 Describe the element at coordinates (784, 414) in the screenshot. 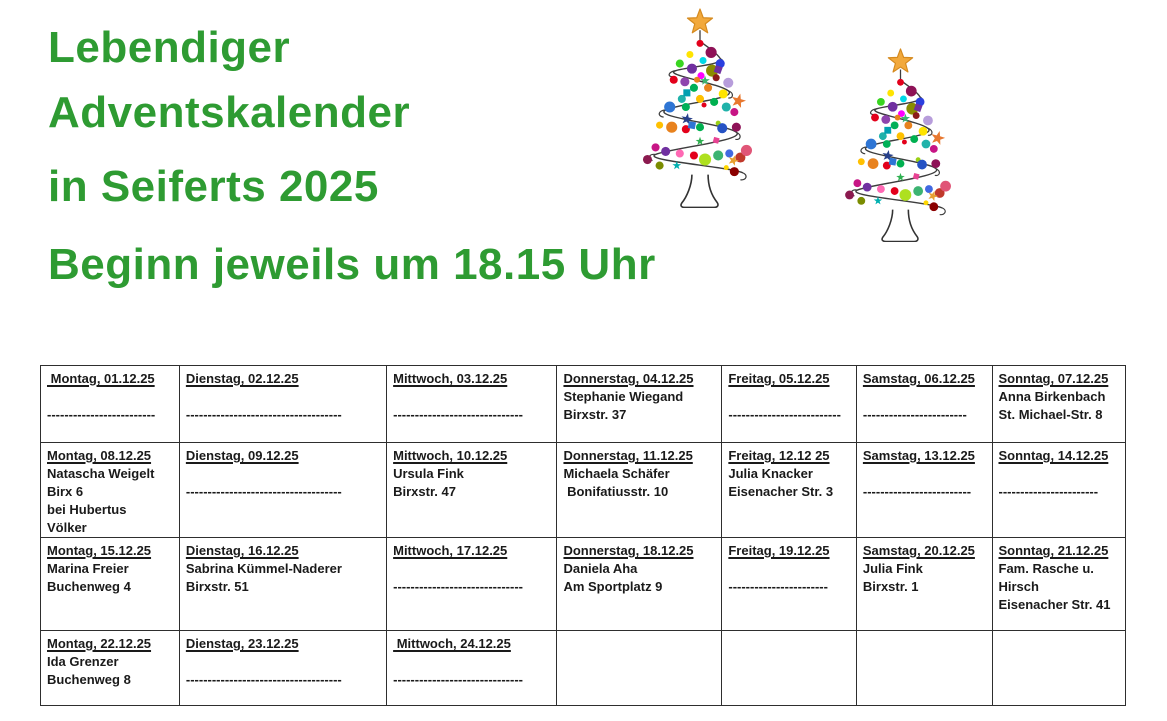

I see `cell-dashes: --------------------------` at that location.